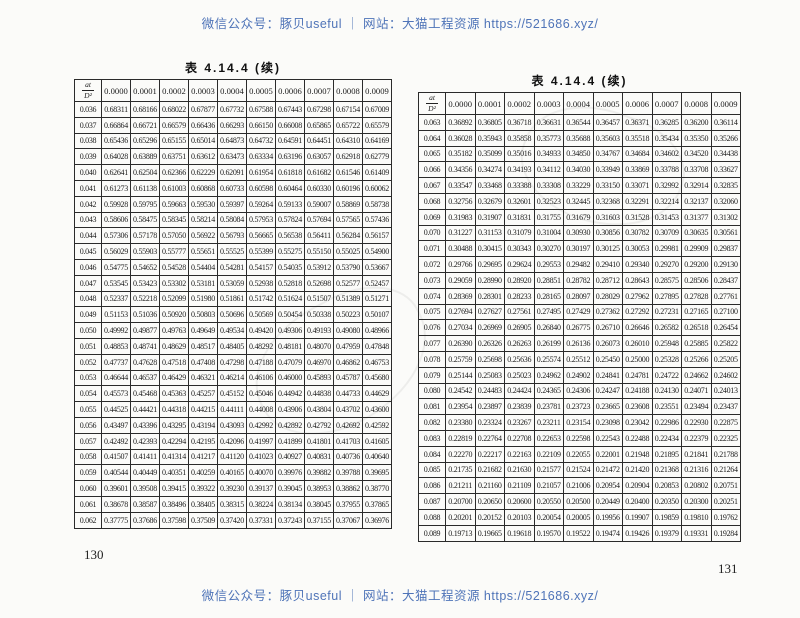 This screenshot has height=618, width=800. What do you see at coordinates (666, 470) in the screenshot?
I see `table-cell: 0.21368` at bounding box center [666, 470].